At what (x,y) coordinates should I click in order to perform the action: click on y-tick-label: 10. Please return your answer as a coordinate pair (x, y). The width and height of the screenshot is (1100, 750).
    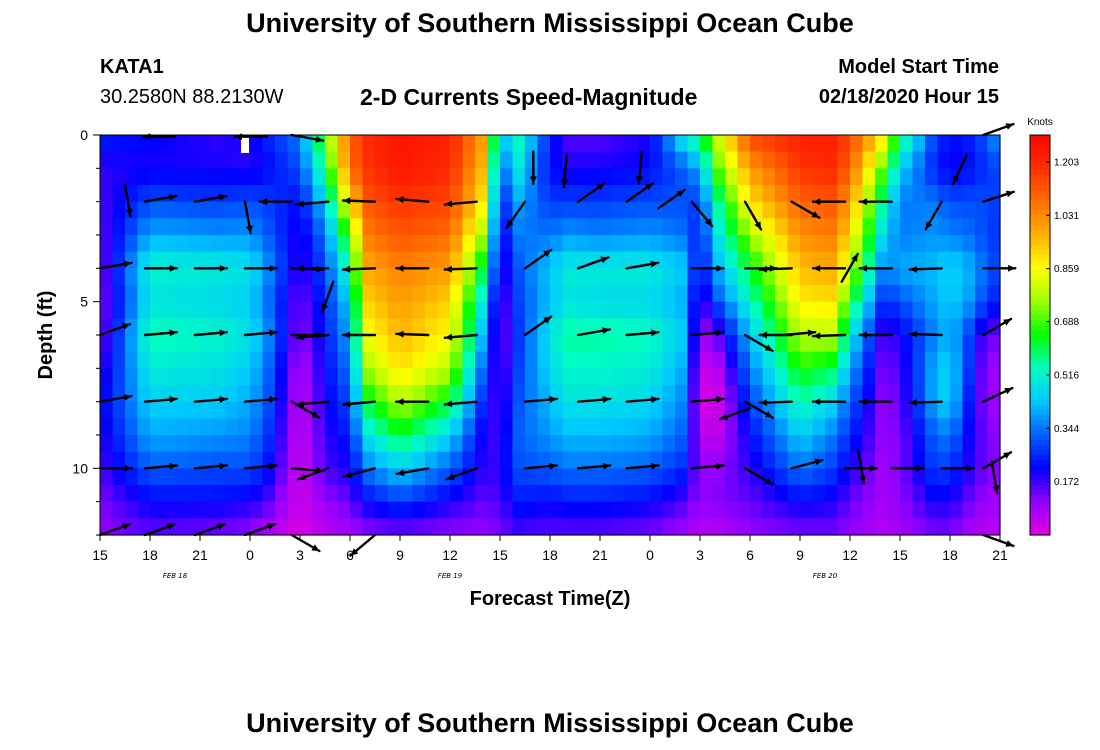
    Looking at the image, I should click on (80, 468).